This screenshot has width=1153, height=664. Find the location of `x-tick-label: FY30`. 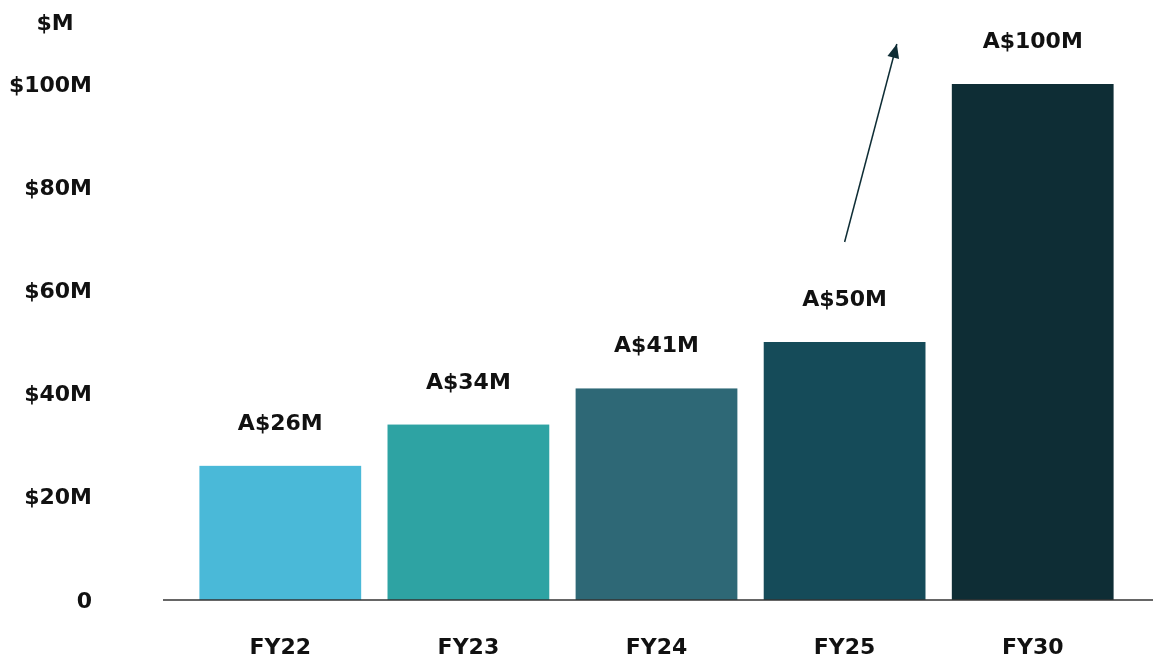

x-tick-label: FY30 is located at coordinates (1032, 646).